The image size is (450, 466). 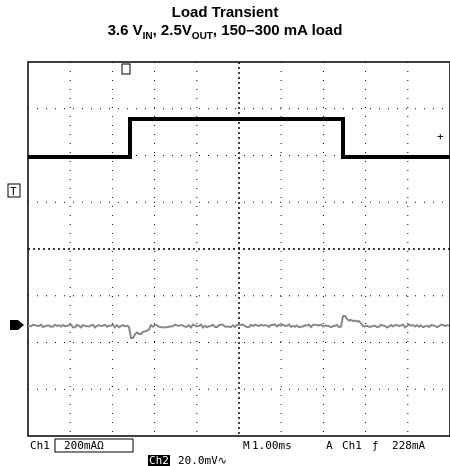 What do you see at coordinates (277, 30) in the screenshot?
I see `subtitle-text: , 150–300 mA load` at bounding box center [277, 30].